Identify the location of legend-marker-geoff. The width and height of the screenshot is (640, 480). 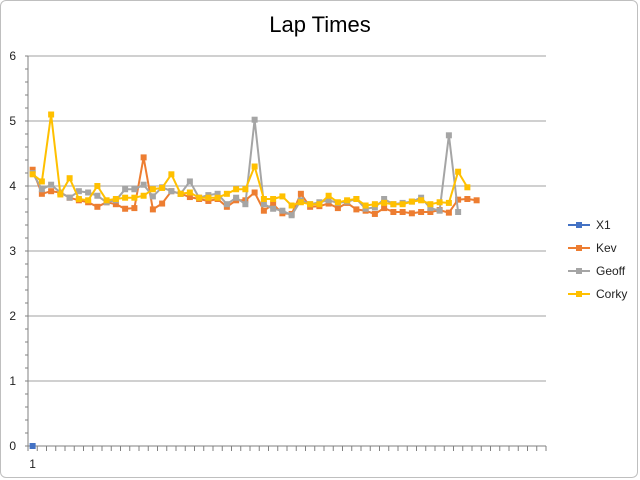
(579, 271).